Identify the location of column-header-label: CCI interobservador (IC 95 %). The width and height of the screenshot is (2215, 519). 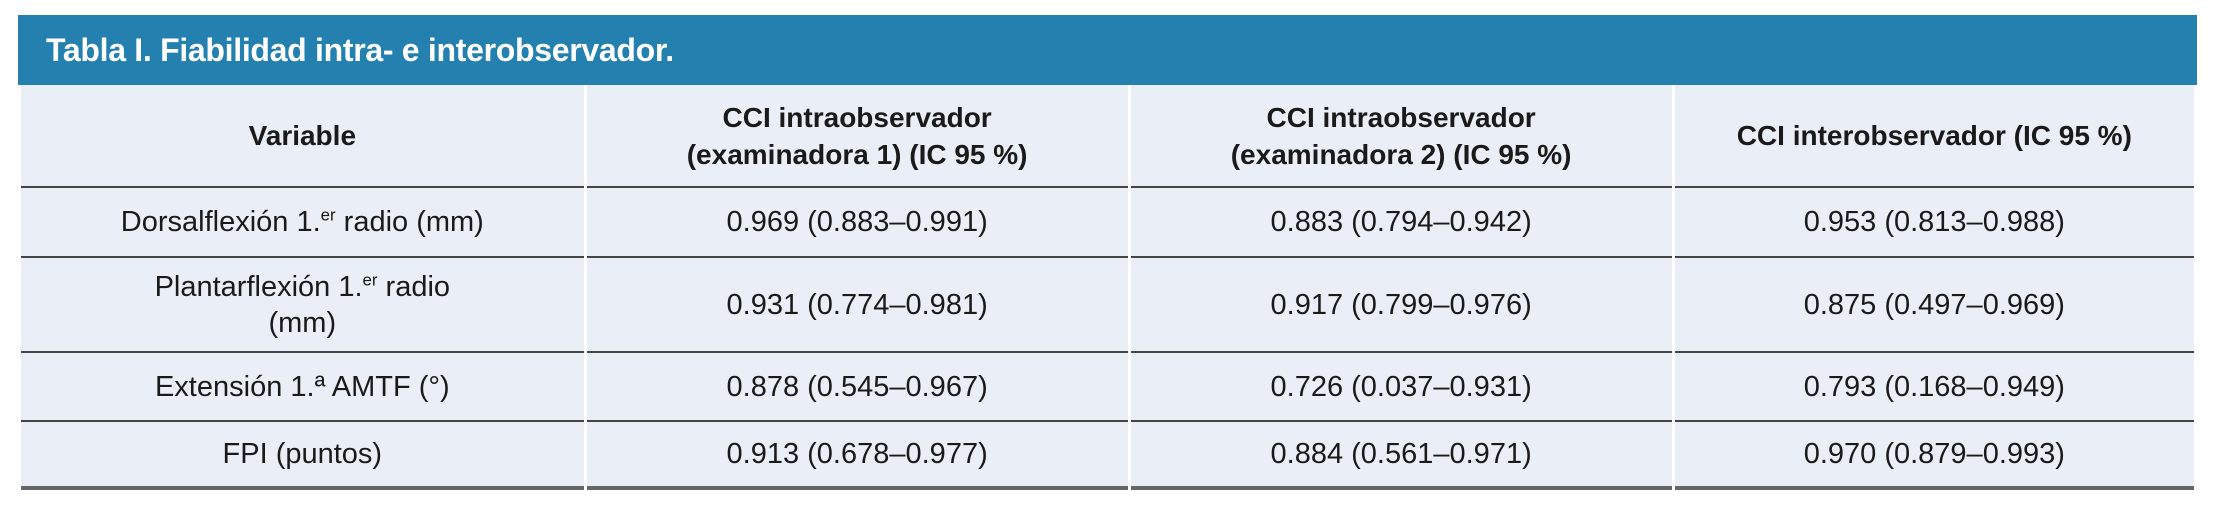
(1934, 135).